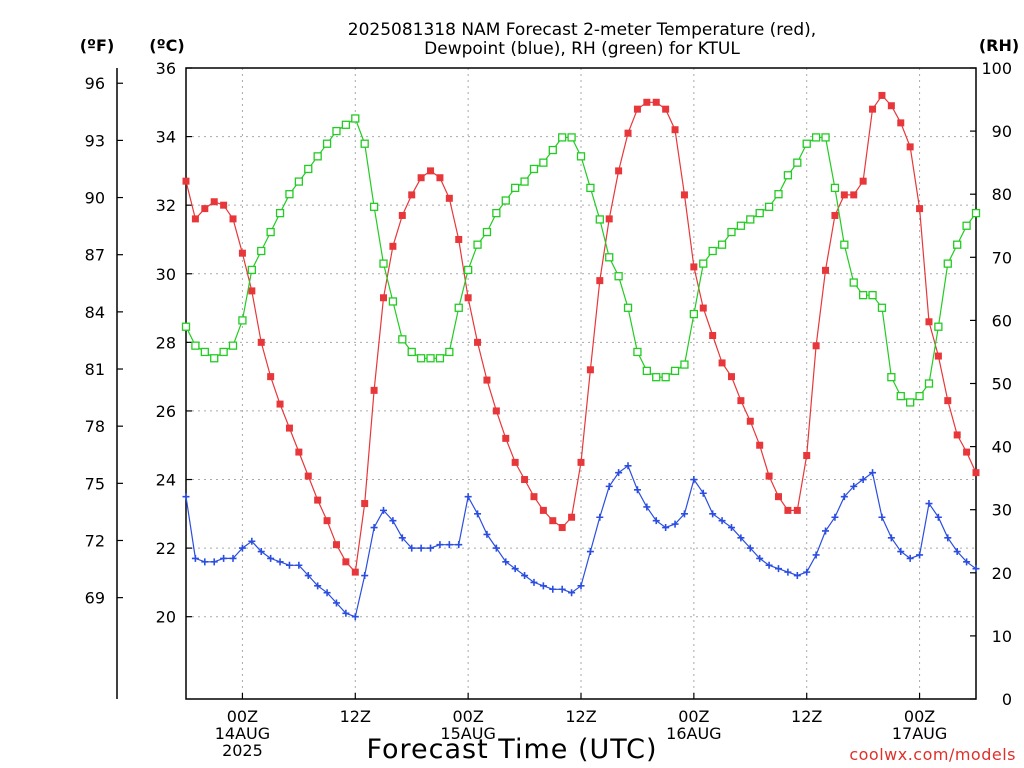  I want to click on time-tick-label: 17AUG, so click(919, 733).